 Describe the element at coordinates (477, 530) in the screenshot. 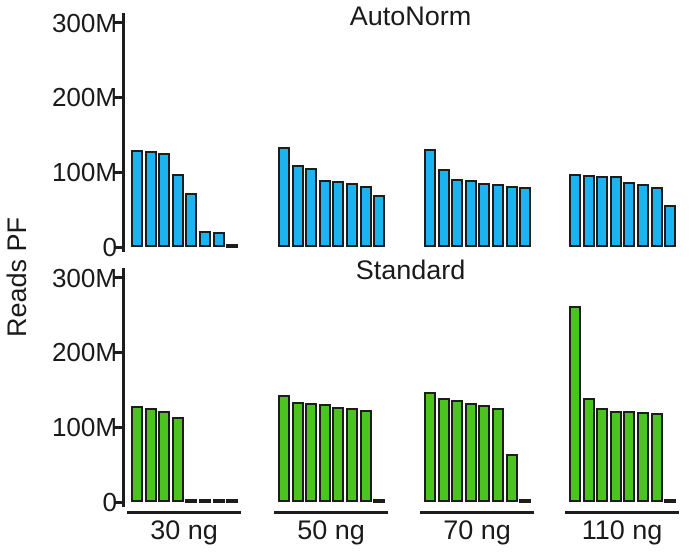

I see `x-category-label: 70 ng` at that location.